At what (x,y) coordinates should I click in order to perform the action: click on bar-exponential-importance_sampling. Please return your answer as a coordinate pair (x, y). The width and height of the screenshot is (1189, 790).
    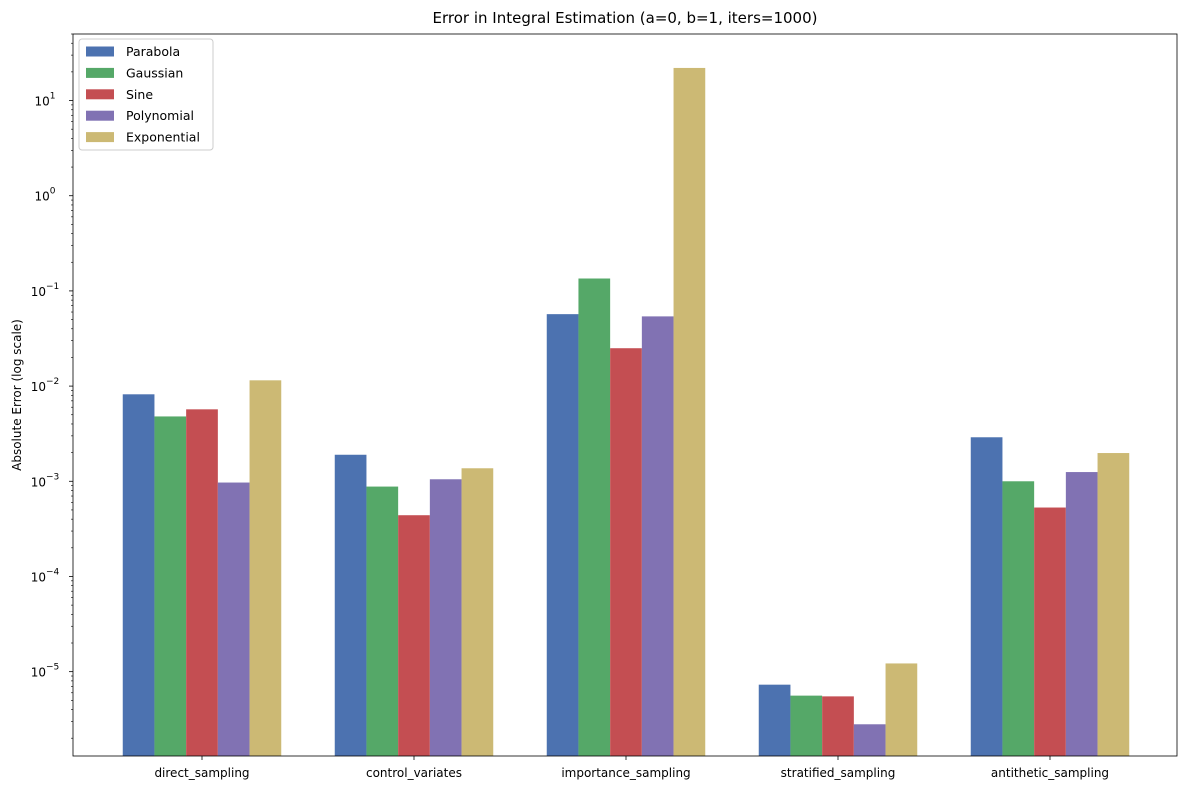
    Looking at the image, I should click on (689, 411).